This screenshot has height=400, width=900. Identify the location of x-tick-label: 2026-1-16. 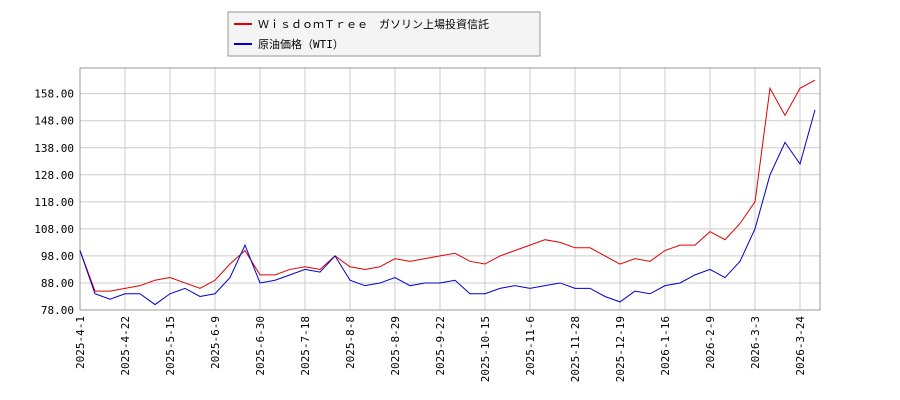
(665, 346).